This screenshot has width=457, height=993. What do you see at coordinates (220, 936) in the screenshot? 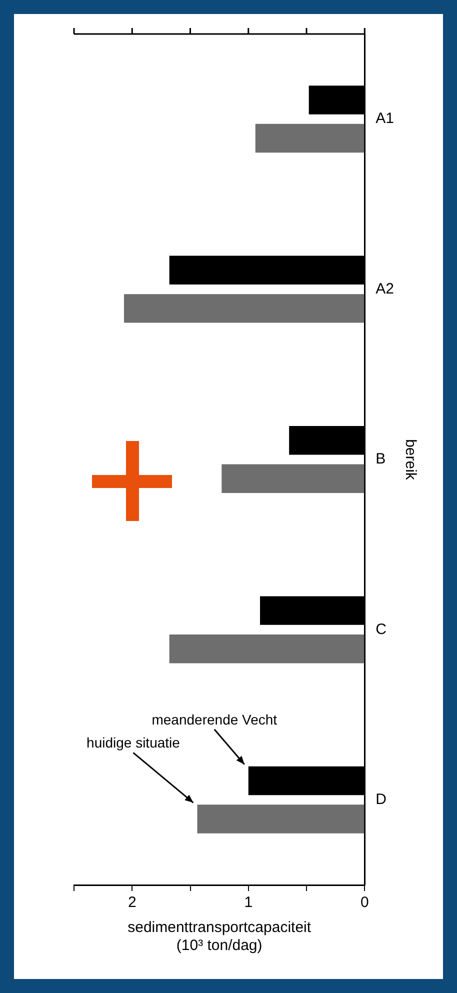
I see `x-axis-title: sedimenttransportcapaciteit (10³ ton/dag)` at bounding box center [220, 936].